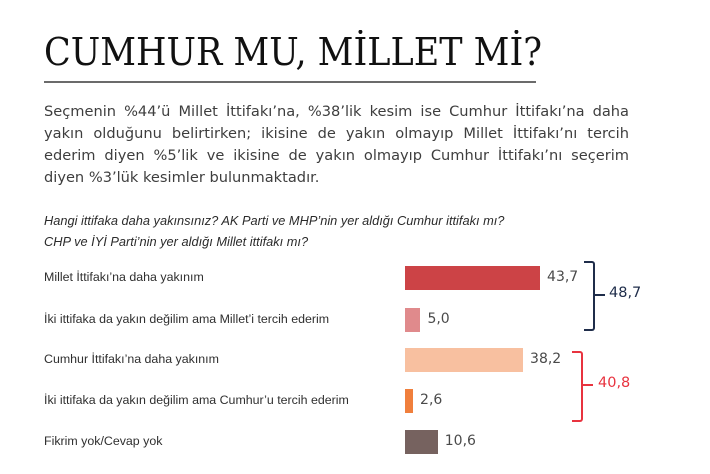 Image resolution: width=710 pixels, height=474 pixels. Describe the element at coordinates (577, 386) in the screenshot. I see `bracket-cumhur-total` at that location.